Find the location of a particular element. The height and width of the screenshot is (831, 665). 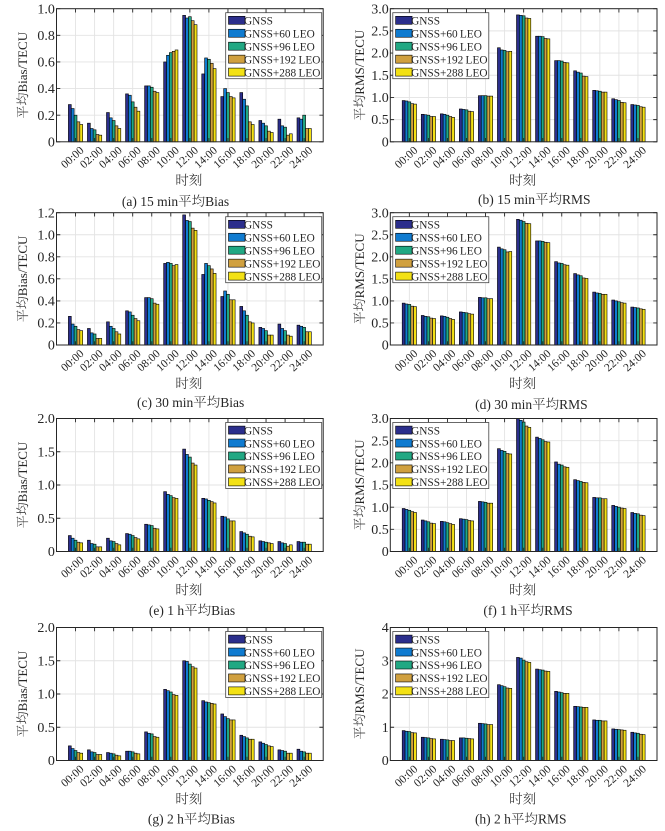

svg-text: (a) 15 min is located at coordinates (150, 201).